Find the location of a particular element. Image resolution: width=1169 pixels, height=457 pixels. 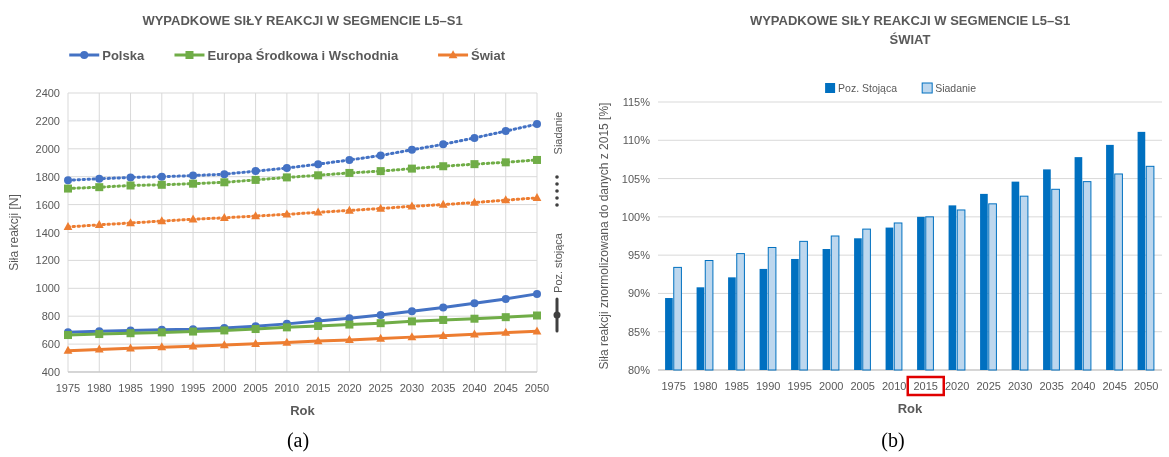

y-tick-label: 95% is located at coordinates (639, 255).